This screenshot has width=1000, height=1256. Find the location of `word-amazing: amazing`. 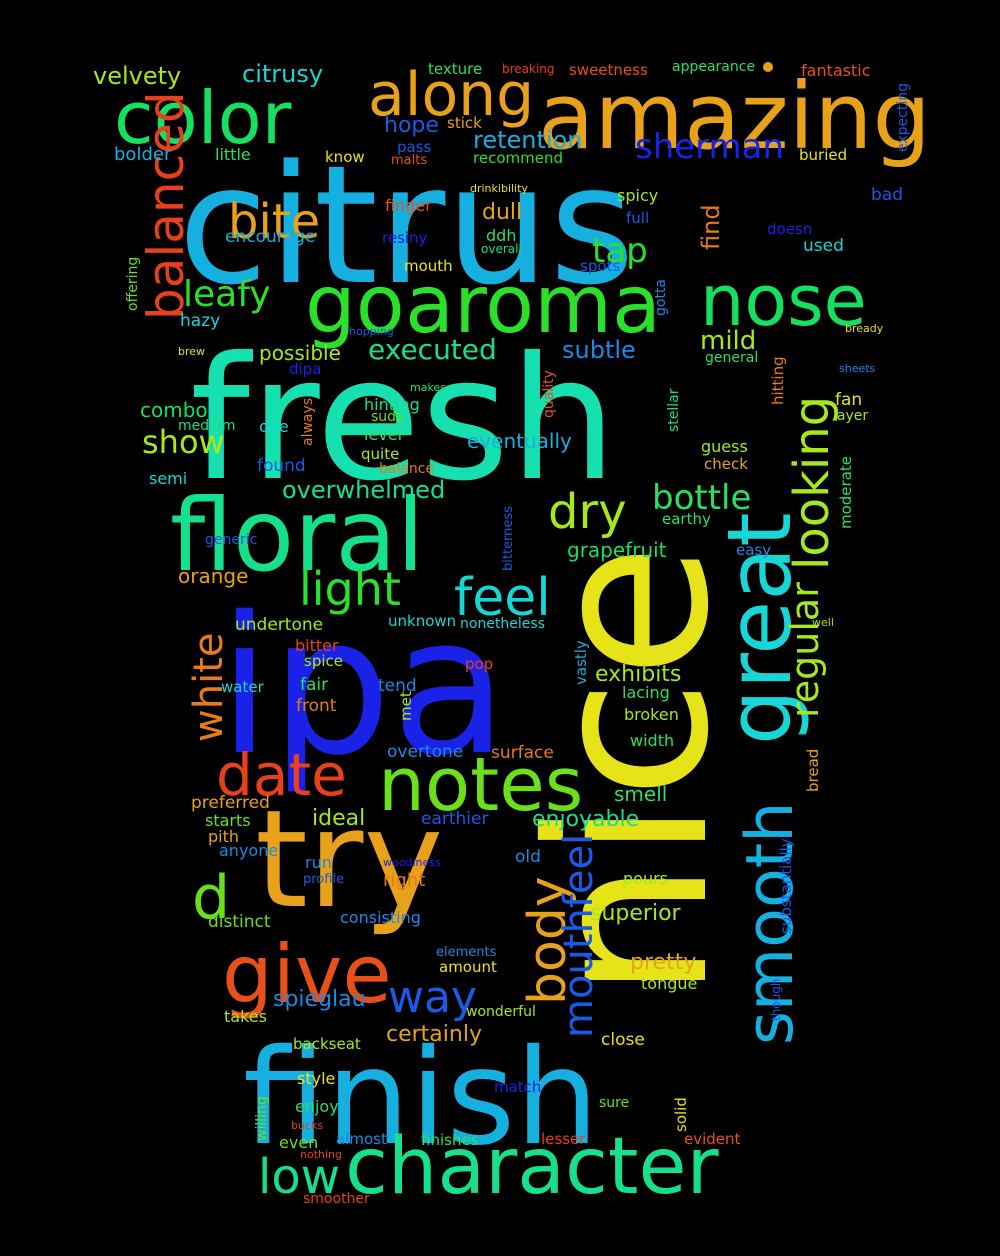

word-amazing: amazing is located at coordinates (734, 116).